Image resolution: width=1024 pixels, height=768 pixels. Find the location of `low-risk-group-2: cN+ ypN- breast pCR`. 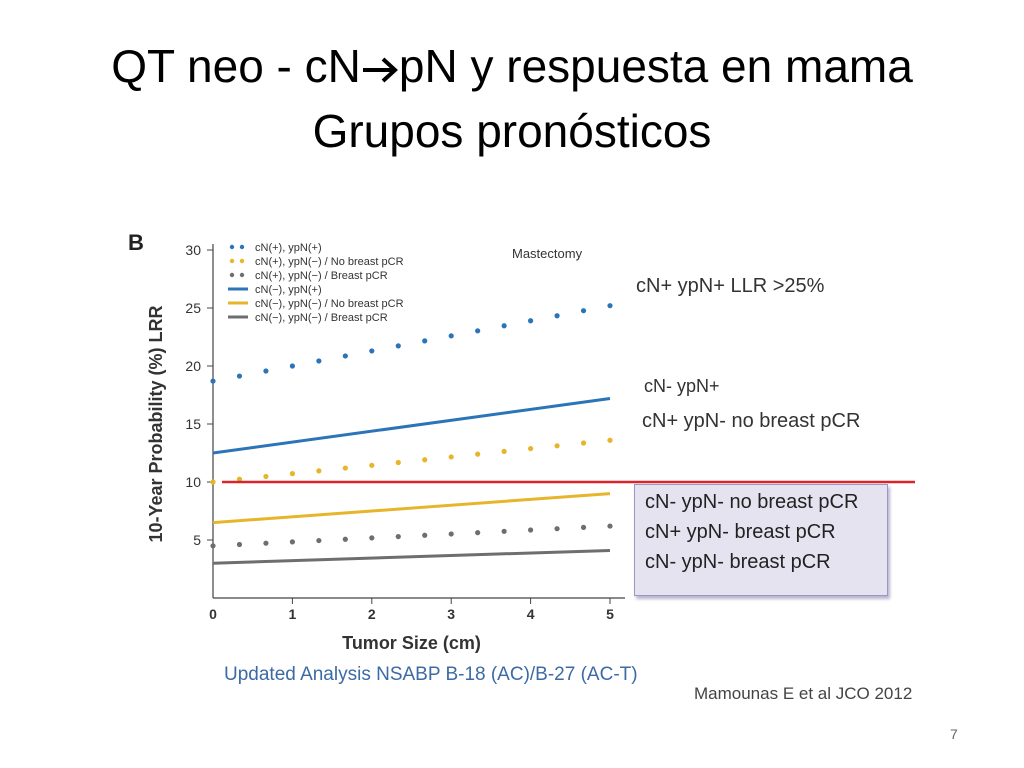

low-risk-group-2: cN+ ypN- breast pCR is located at coordinates (740, 532).